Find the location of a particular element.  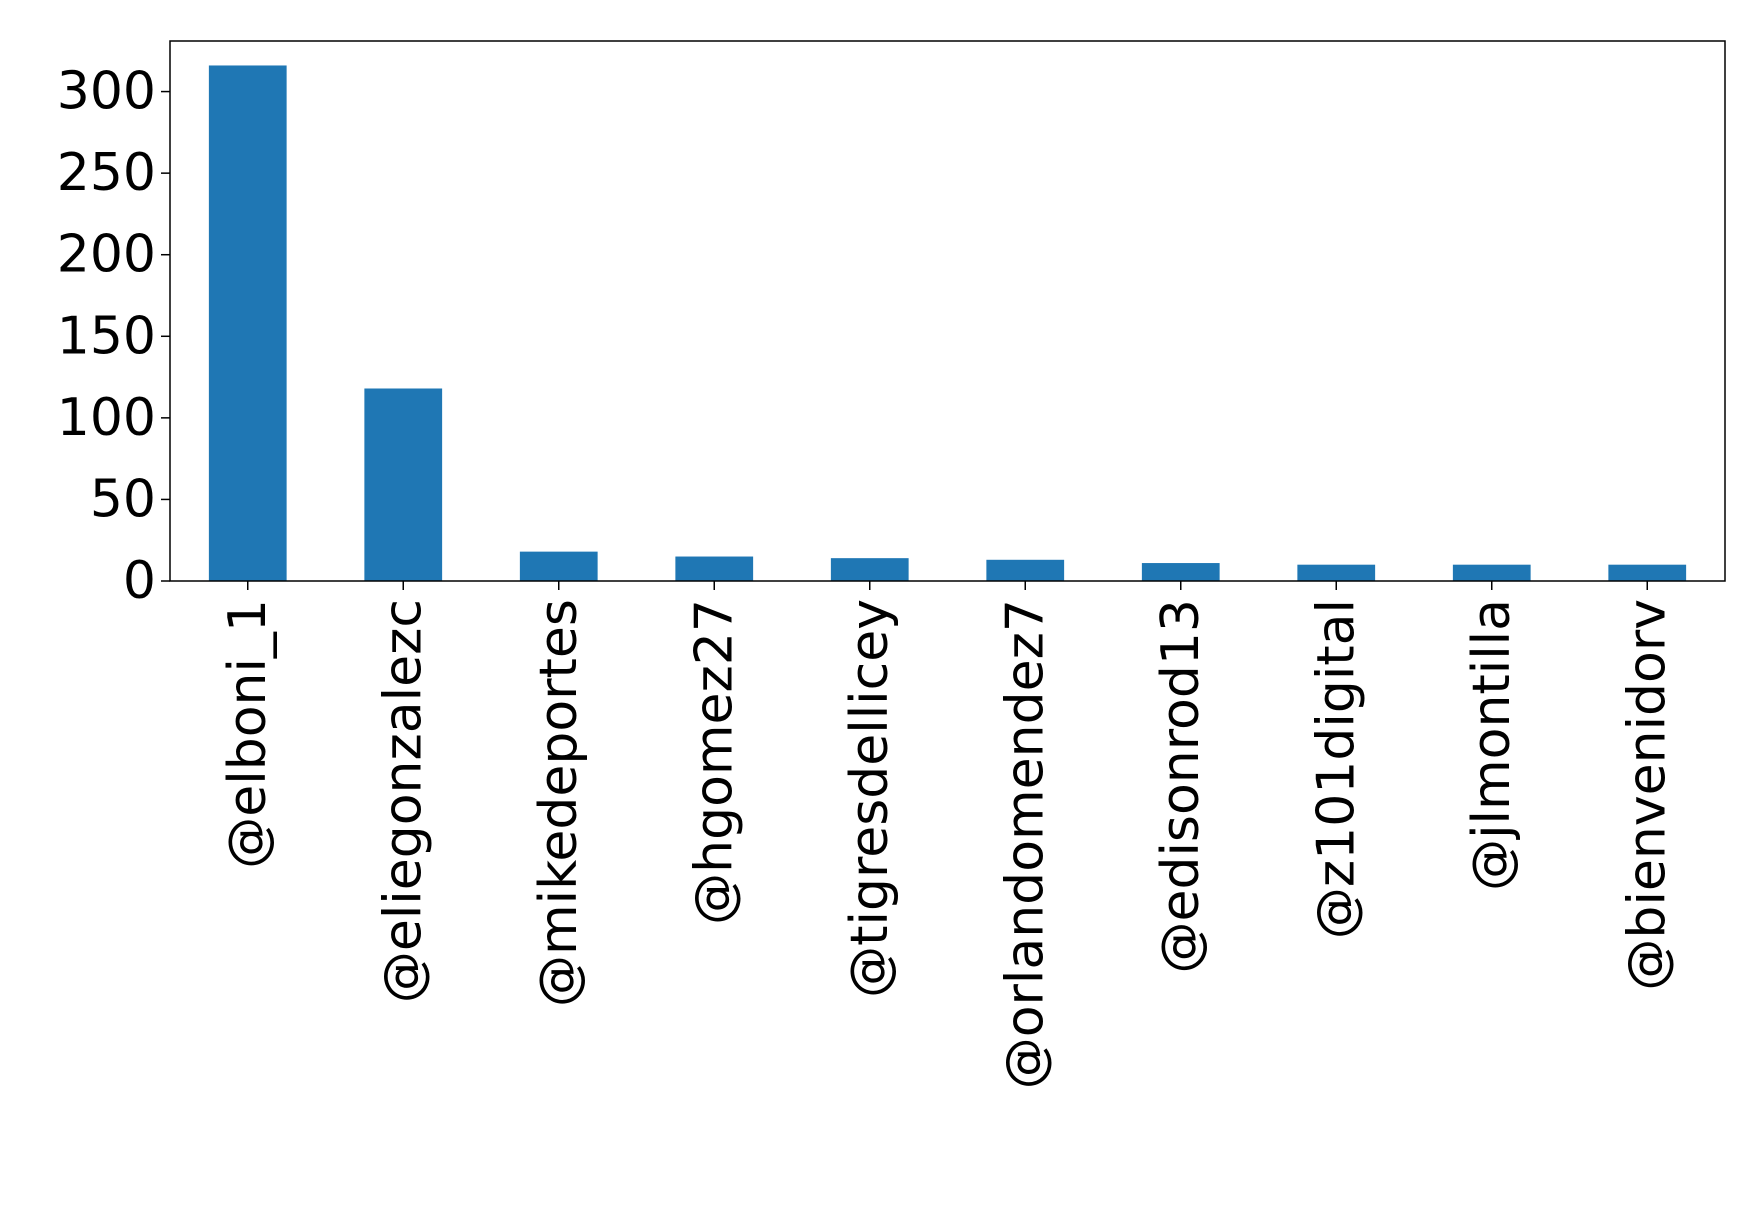

y-tick-label: 150 is located at coordinates (106, 336).